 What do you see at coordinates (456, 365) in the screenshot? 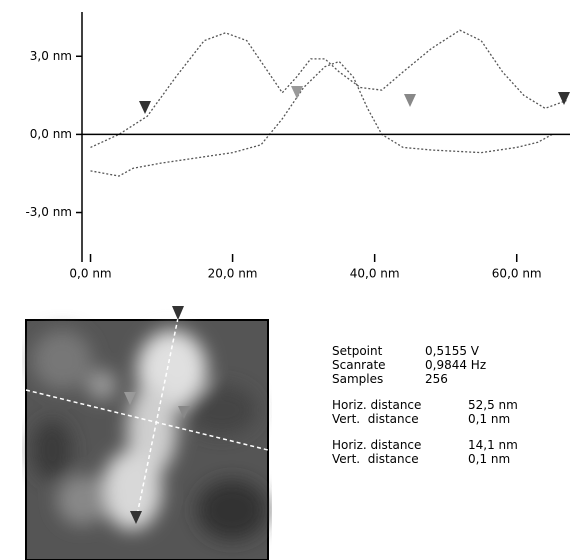
I see `parameter-value: 0,9844 Hz` at bounding box center [456, 365].